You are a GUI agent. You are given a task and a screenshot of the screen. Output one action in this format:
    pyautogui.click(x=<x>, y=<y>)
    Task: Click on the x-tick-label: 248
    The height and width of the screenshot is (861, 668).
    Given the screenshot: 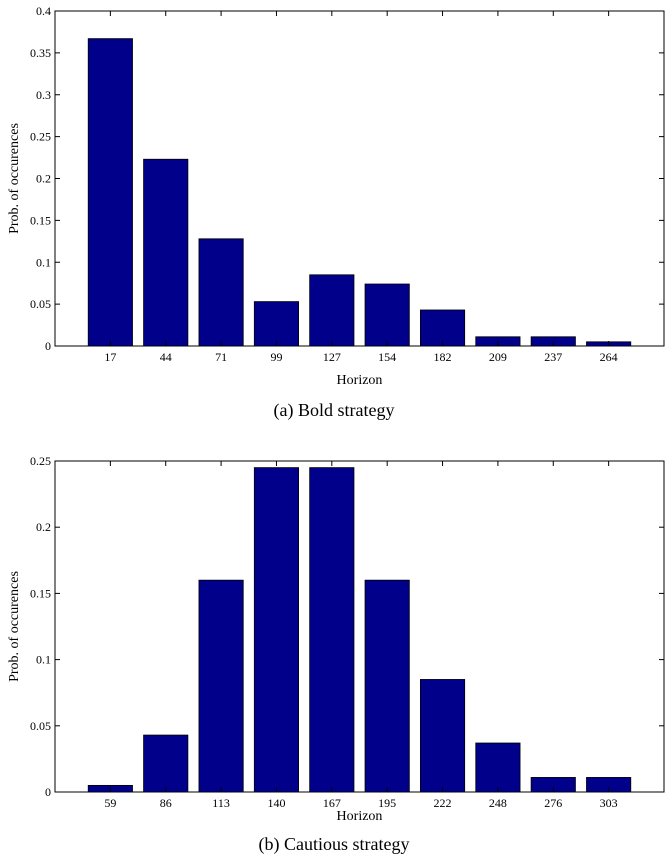 What is the action you would take?
    pyautogui.click(x=498, y=803)
    